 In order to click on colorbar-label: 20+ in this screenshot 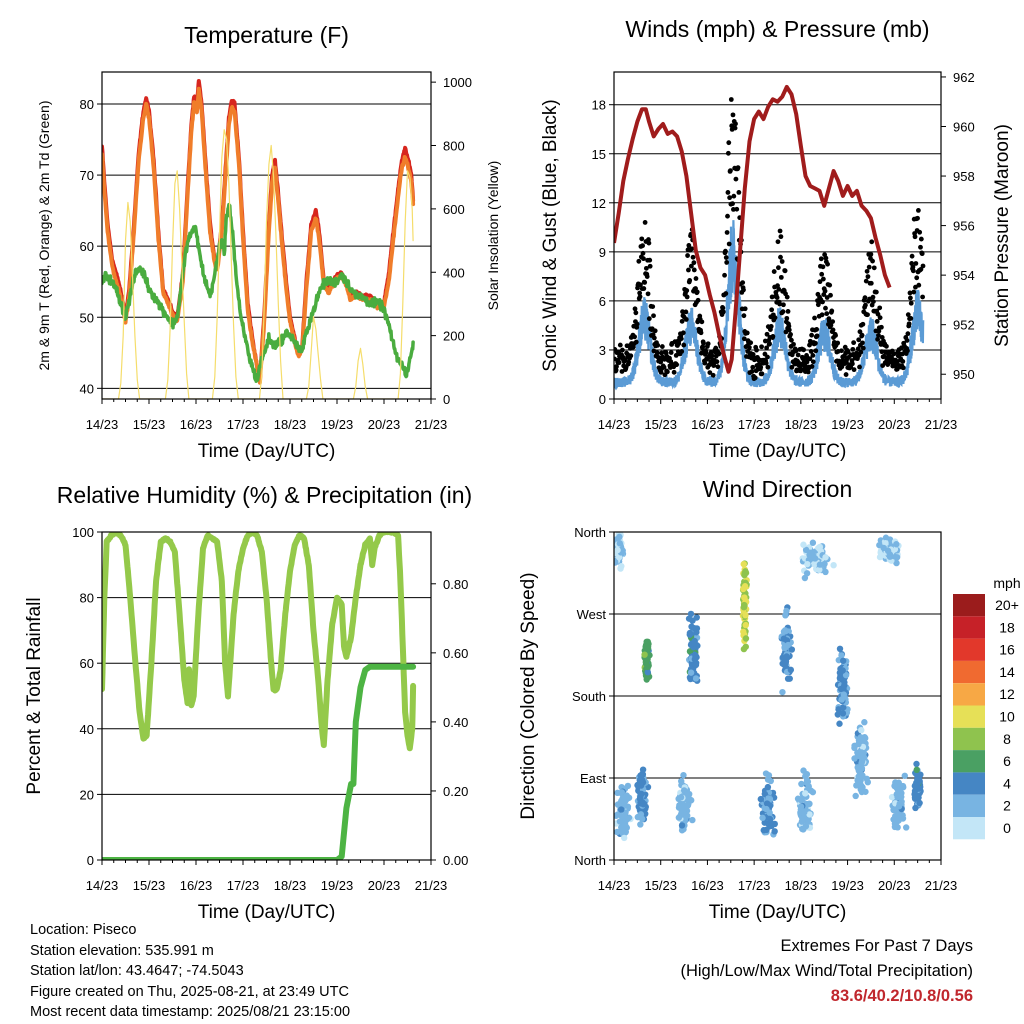, I will do `click(1007, 605)`.